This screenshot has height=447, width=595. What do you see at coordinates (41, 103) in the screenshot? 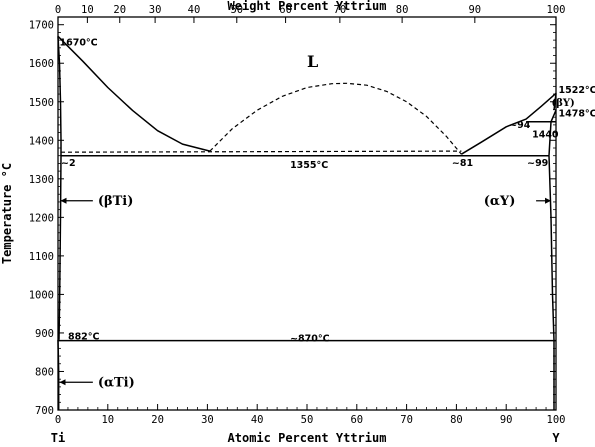
I see `y-tick-label: 1500` at bounding box center [41, 103].